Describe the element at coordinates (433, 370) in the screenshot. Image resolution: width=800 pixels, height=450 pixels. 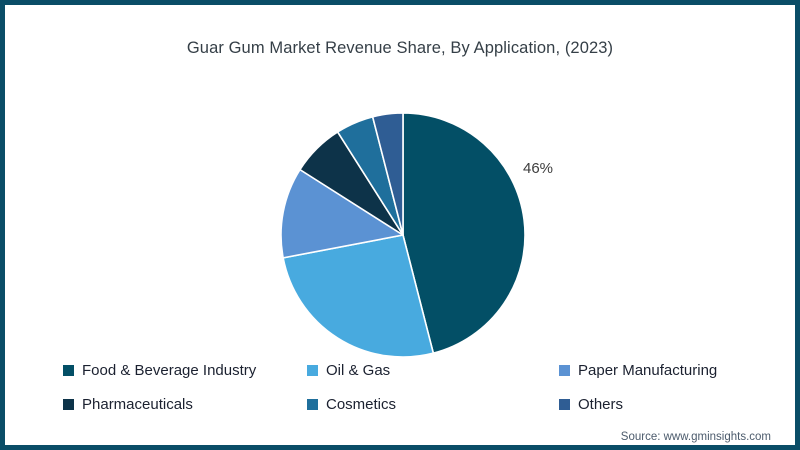
I see `legend-item: Oil & Gas` at that location.